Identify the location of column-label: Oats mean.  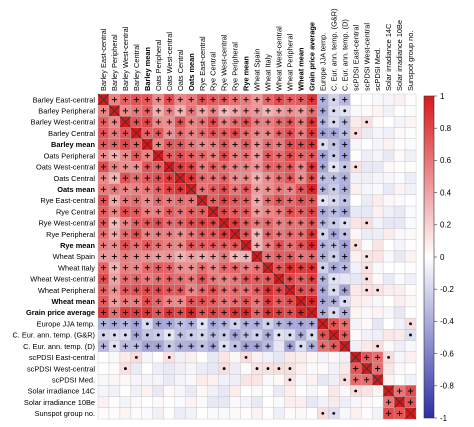
(191, 72).